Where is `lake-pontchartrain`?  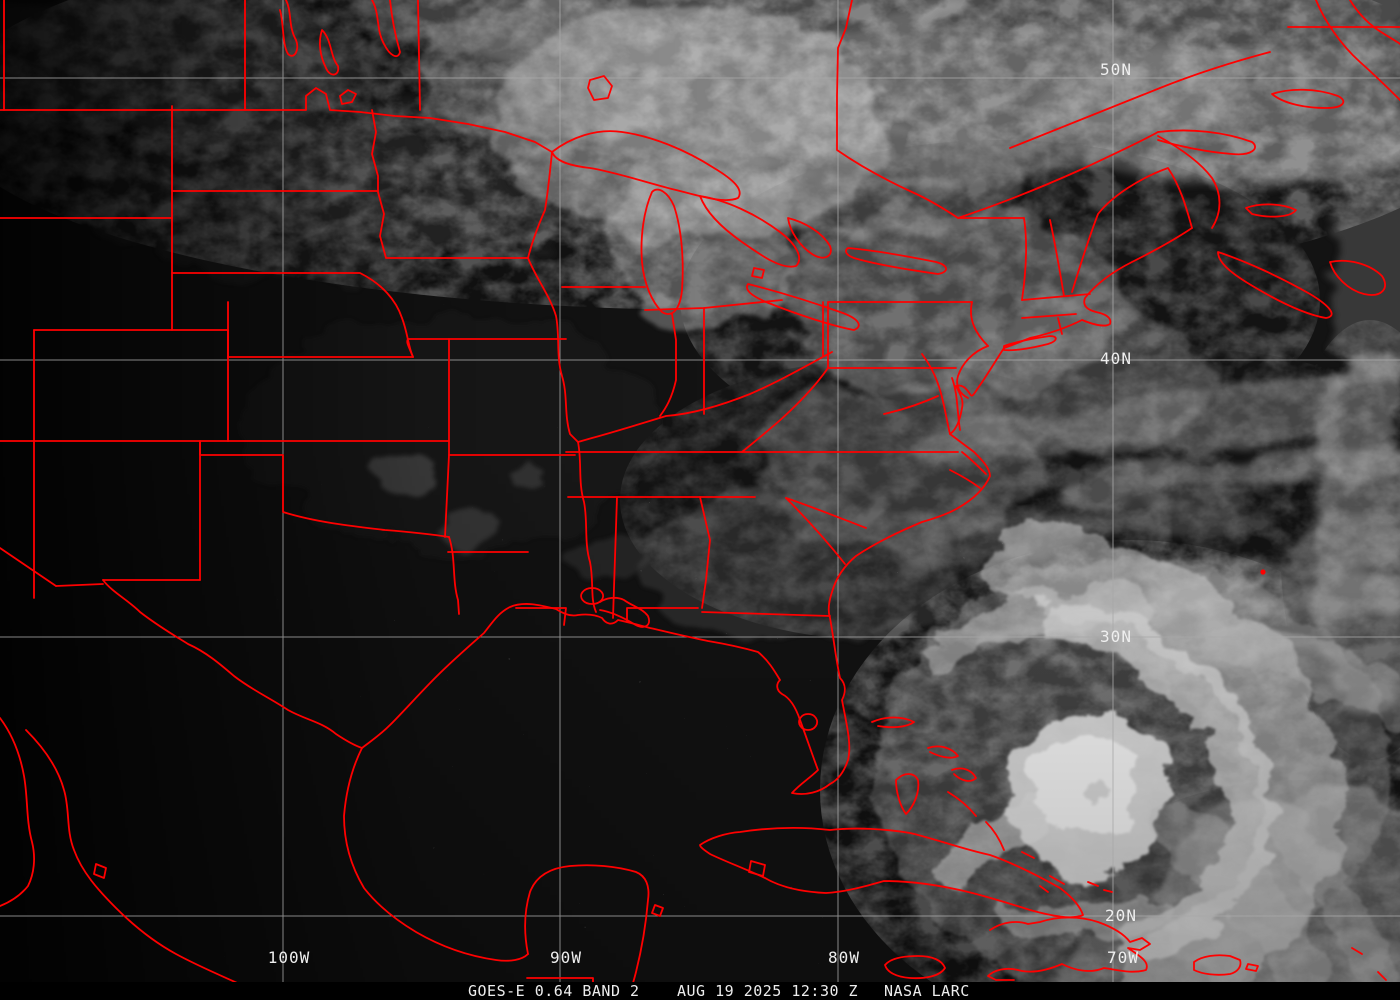 lake-pontchartrain is located at coordinates (592, 596).